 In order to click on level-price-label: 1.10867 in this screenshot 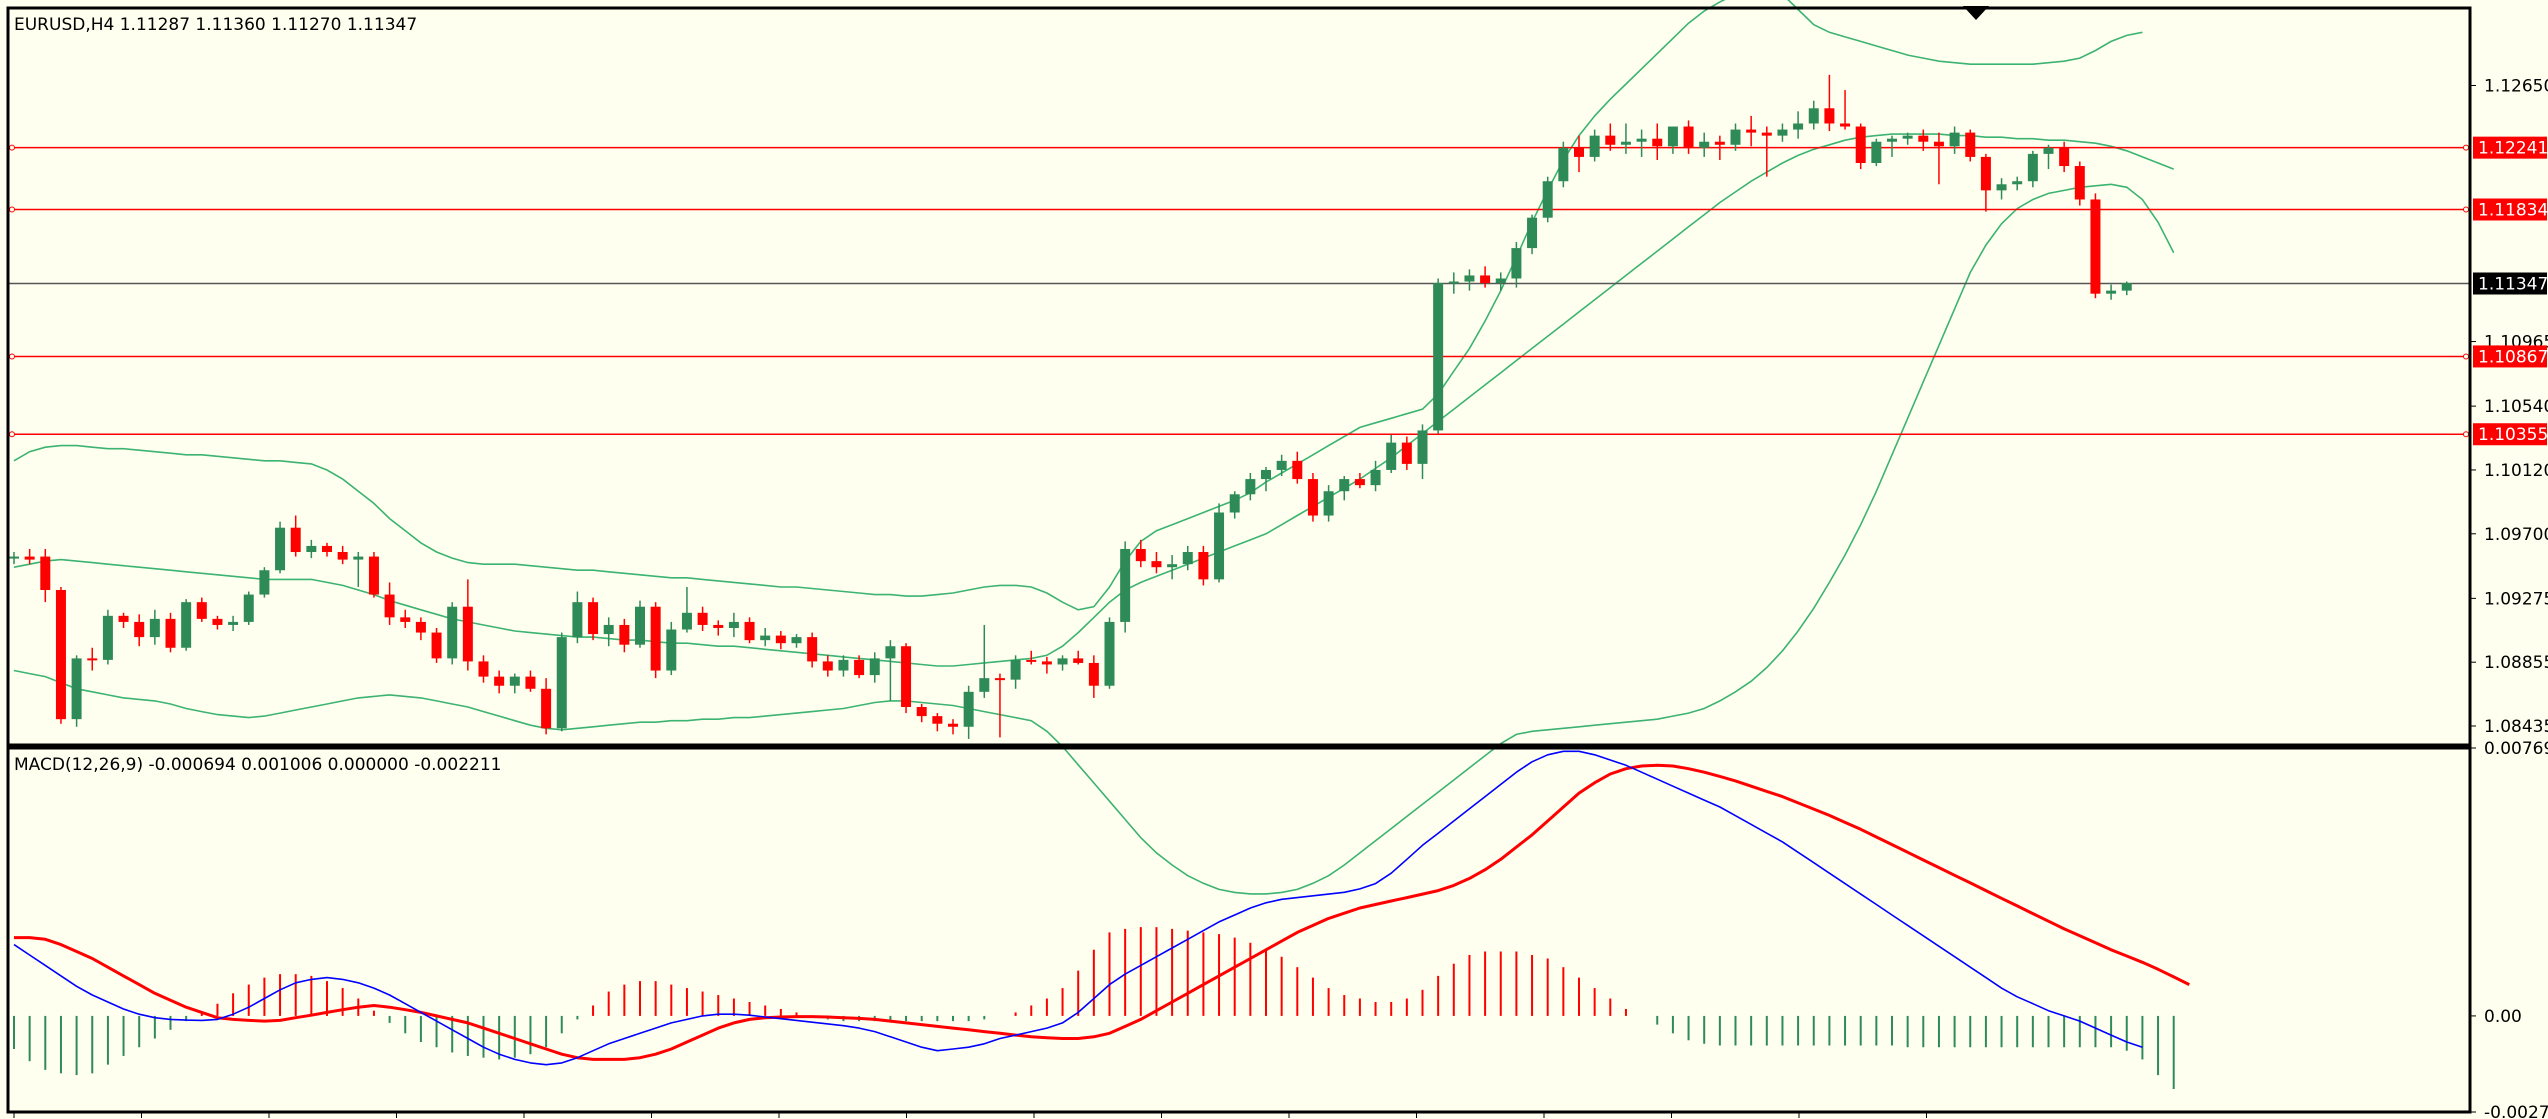, I will do `click(2513, 357)`.